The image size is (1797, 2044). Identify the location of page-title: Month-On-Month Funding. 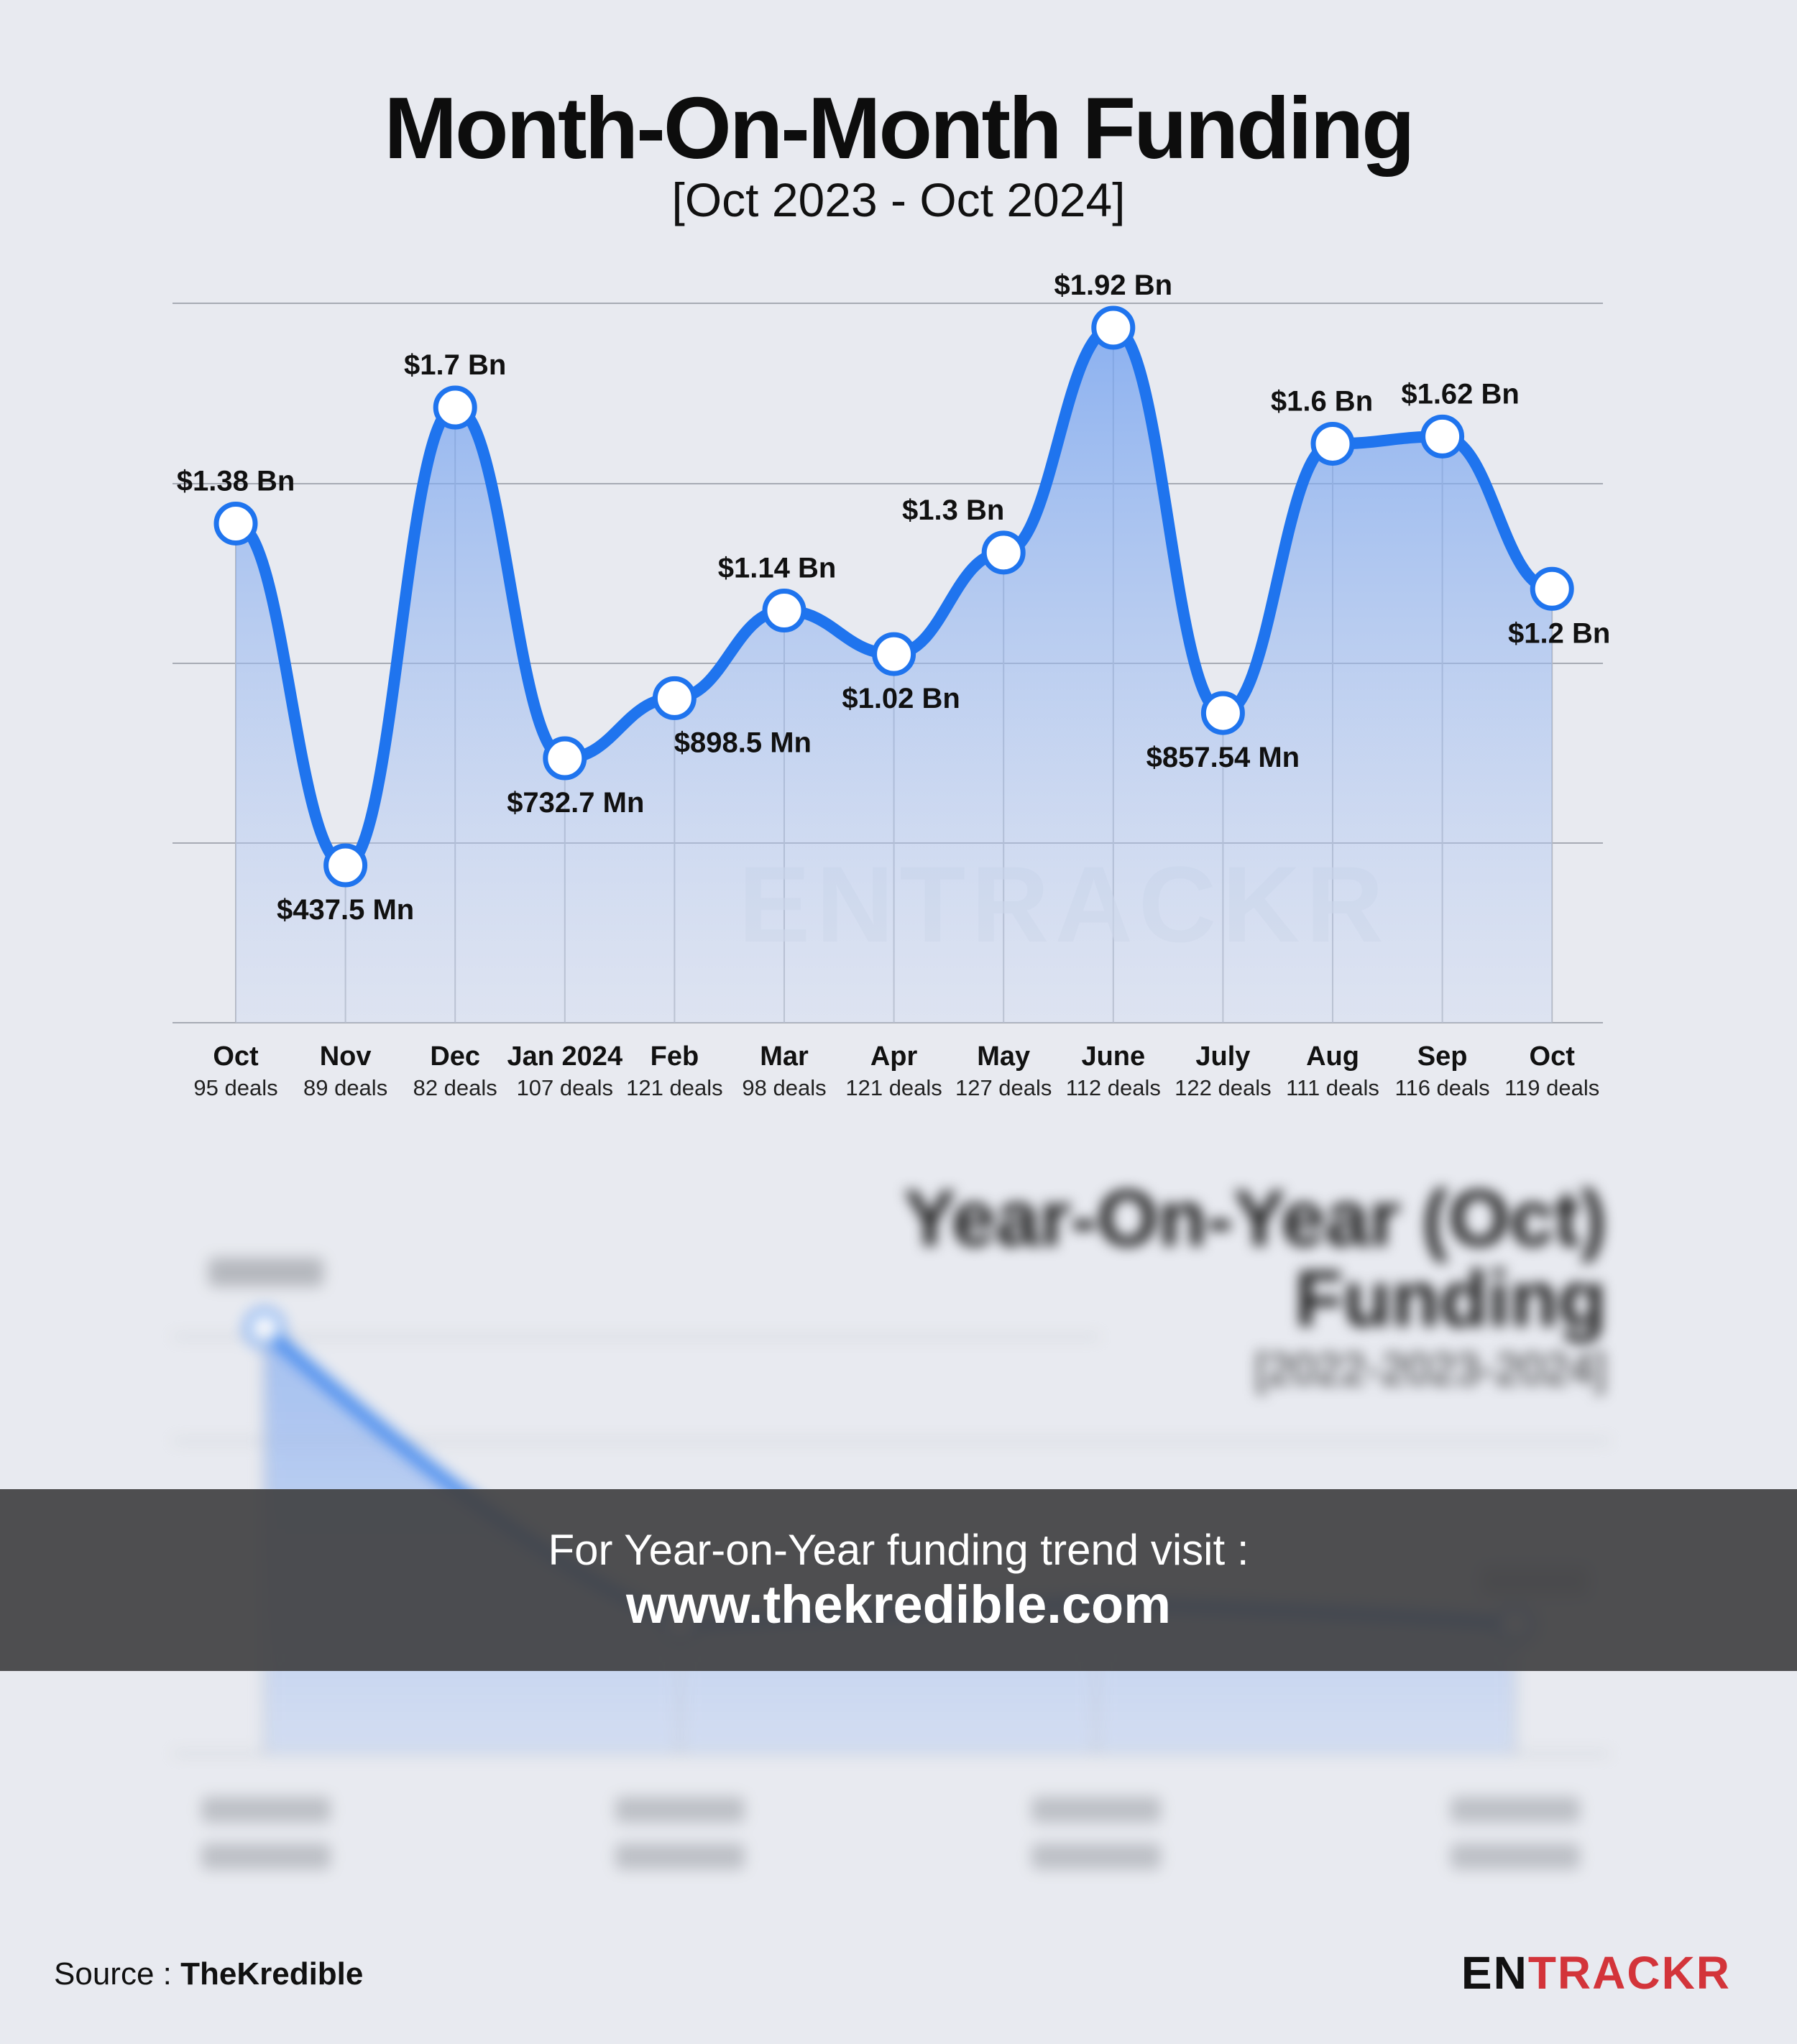
(899, 128).